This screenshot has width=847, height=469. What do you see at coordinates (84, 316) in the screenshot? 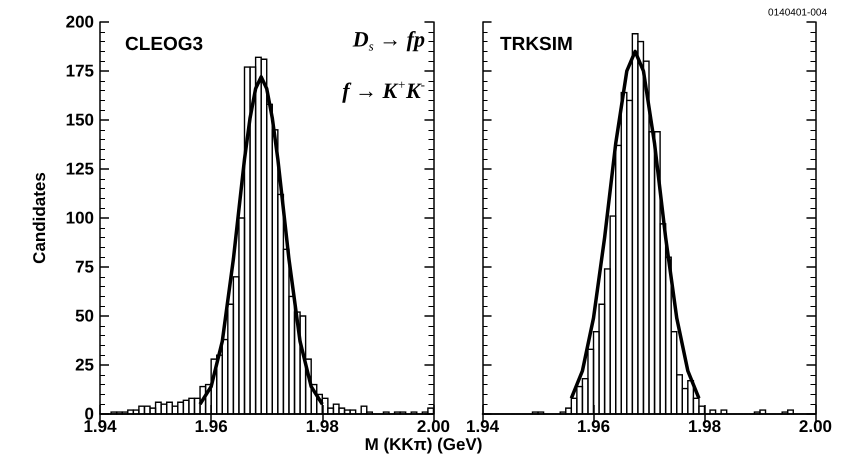
I see `y-tick-label: 50` at bounding box center [84, 316].